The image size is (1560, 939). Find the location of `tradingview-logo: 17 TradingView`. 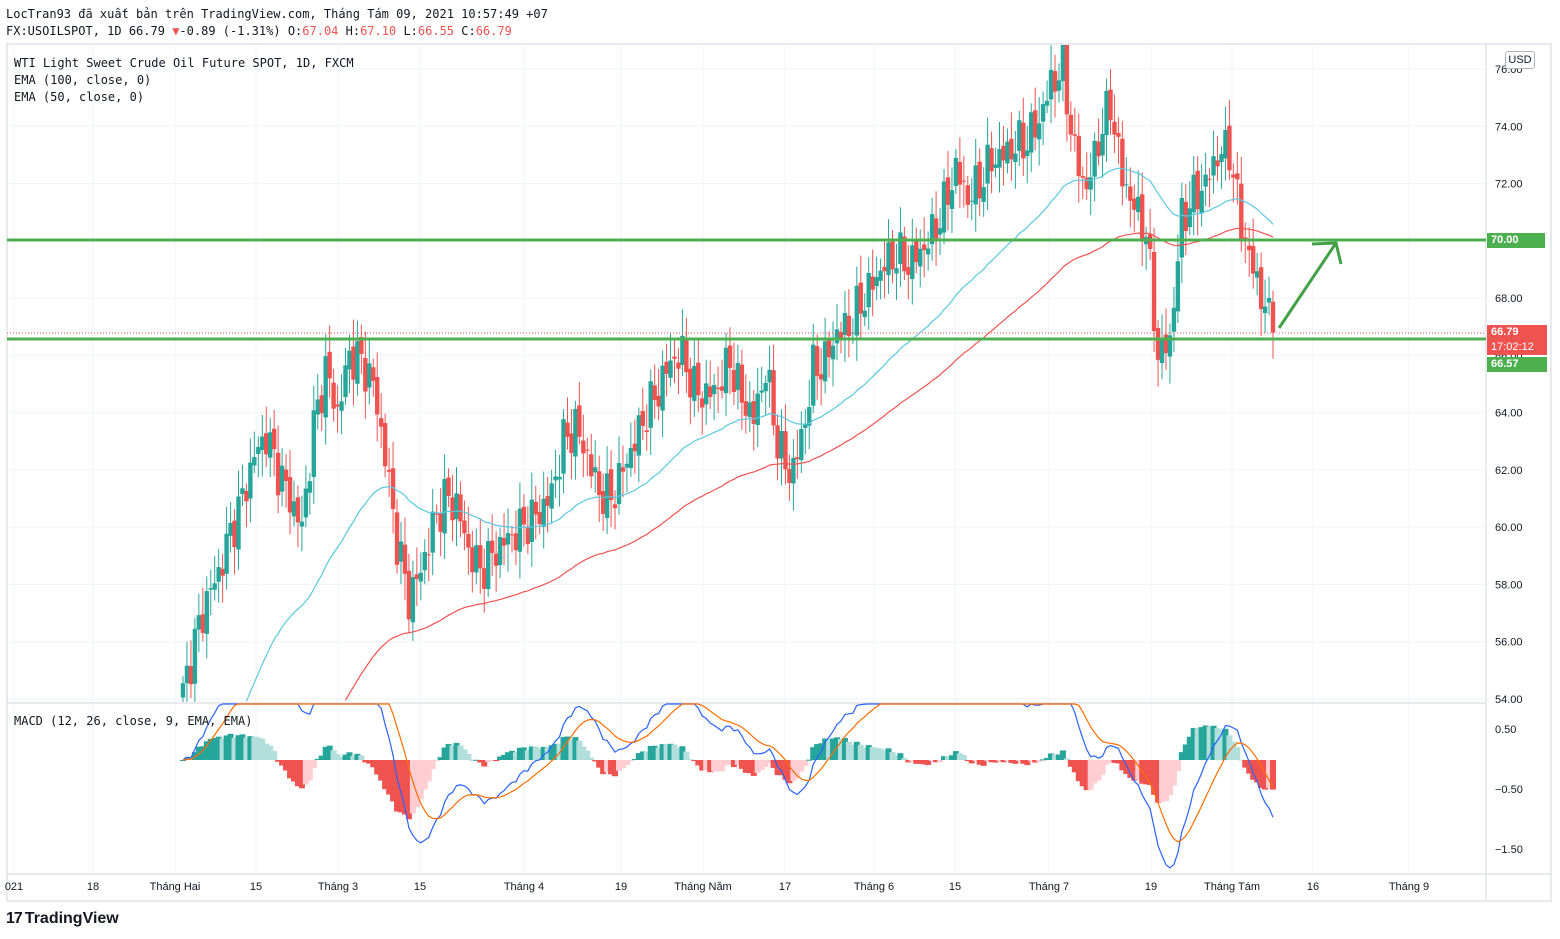

tradingview-logo: 17 TradingView is located at coordinates (62, 919).